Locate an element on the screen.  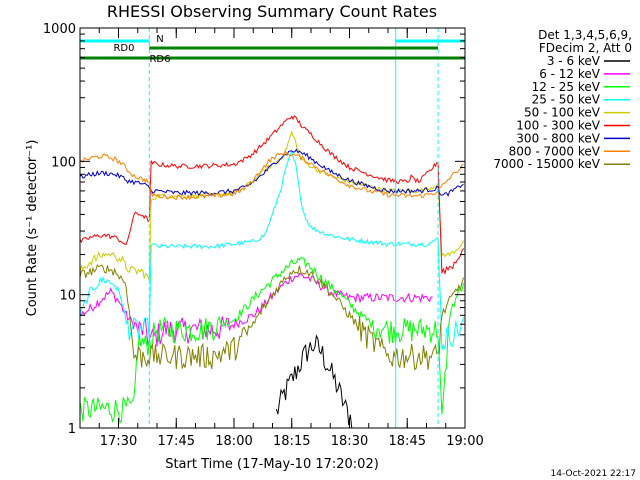
legend-entry-6: 300 - 800 keV is located at coordinates (558, 138).